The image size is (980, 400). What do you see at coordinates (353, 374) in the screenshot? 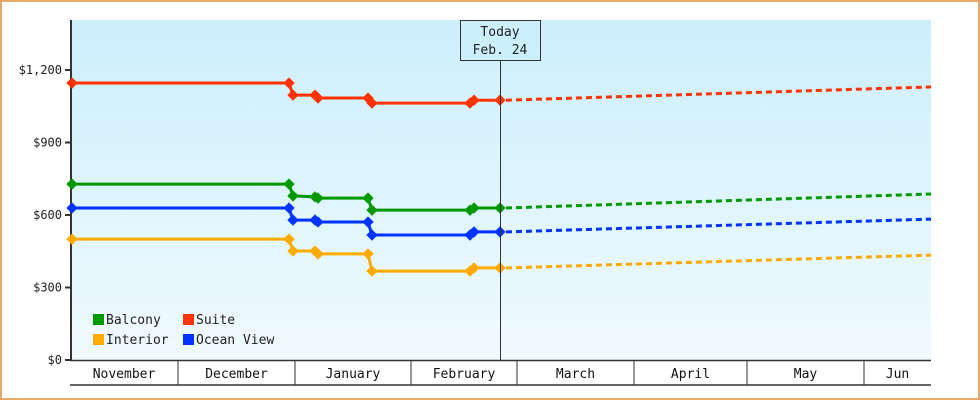
I see `month-label: January` at bounding box center [353, 374].